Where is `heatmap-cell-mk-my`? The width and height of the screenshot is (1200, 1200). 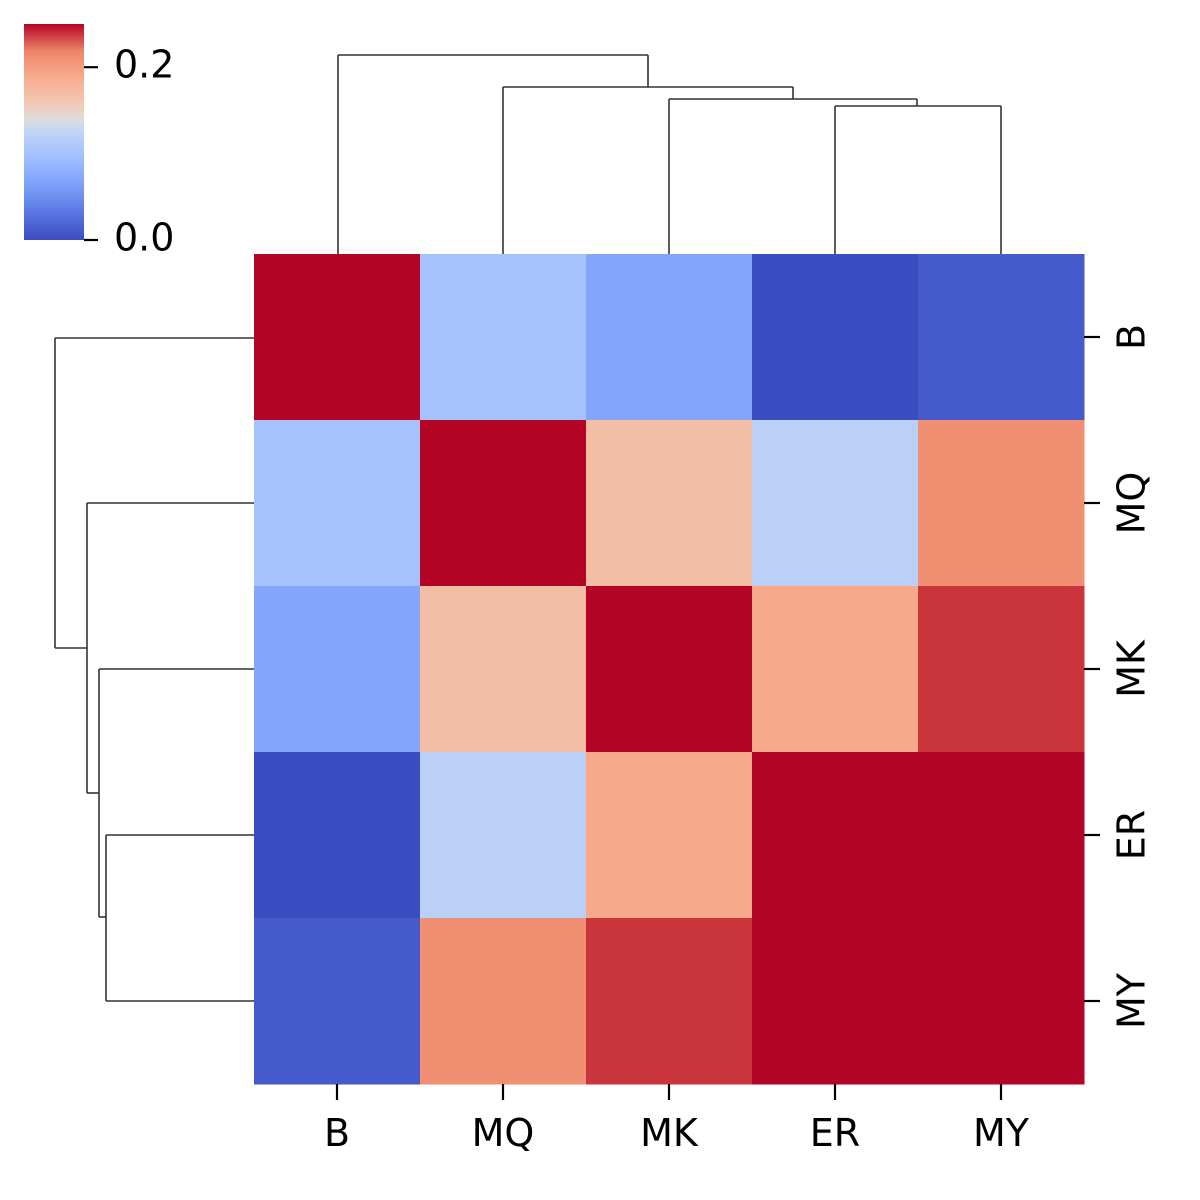
heatmap-cell-mk-my is located at coordinates (1001, 669).